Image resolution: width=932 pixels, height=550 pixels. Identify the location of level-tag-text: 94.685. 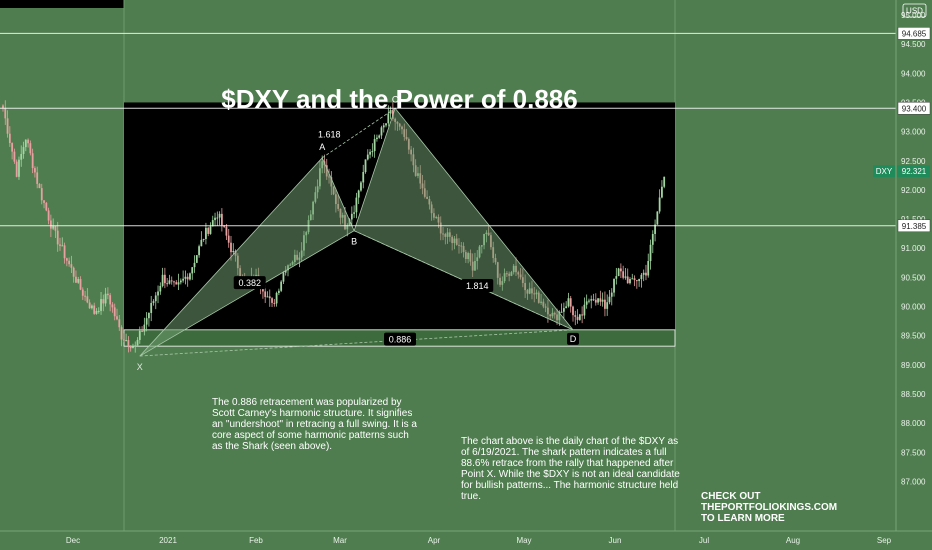
(914, 33).